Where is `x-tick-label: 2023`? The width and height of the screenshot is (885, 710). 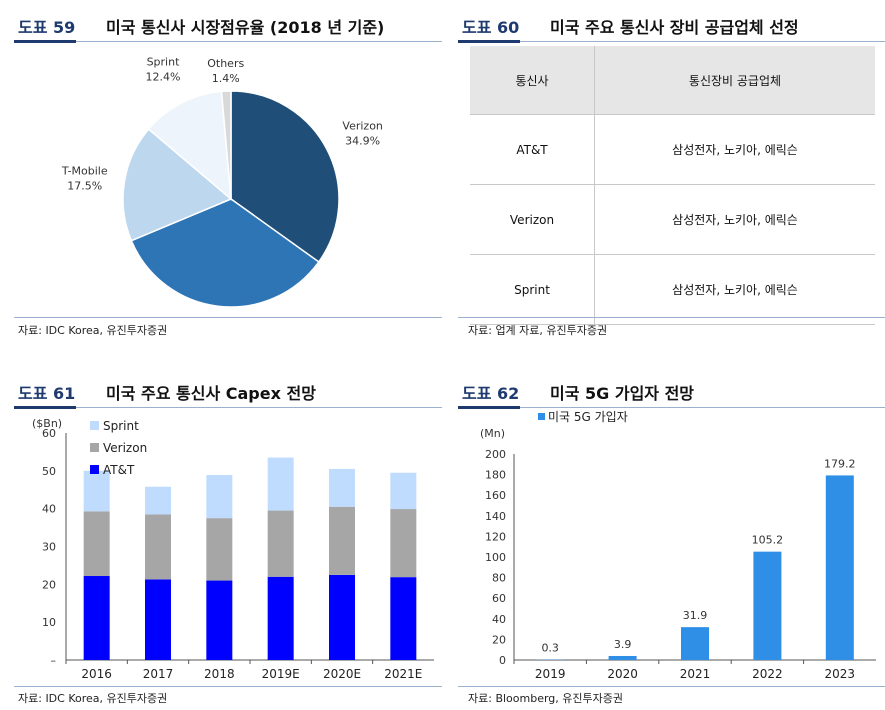 x-tick-label: 2023 is located at coordinates (840, 674).